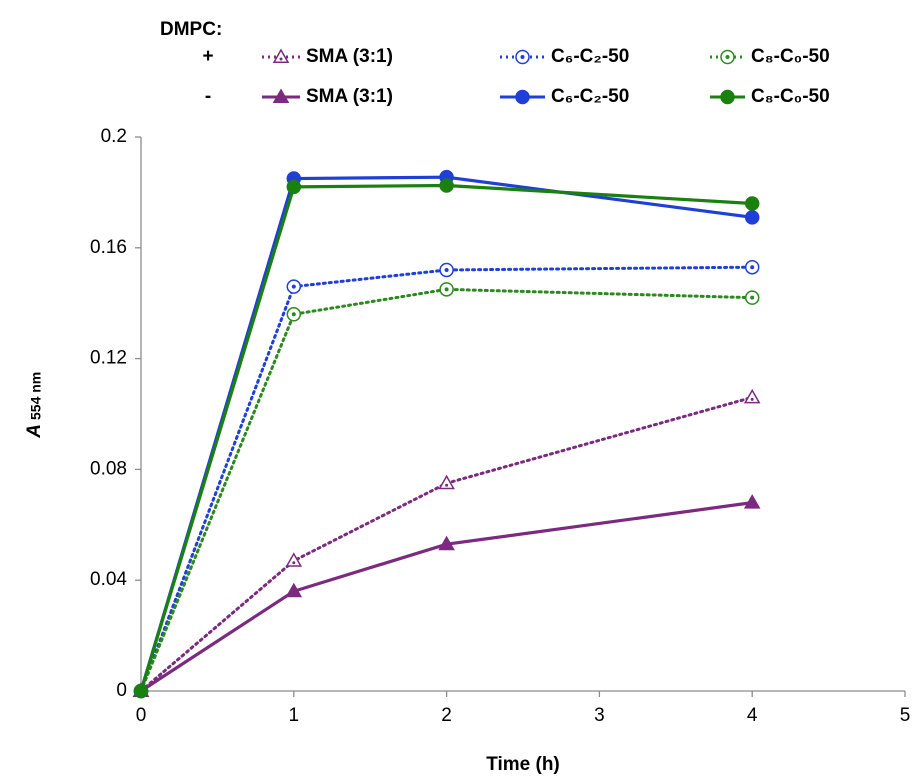 Image resolution: width=917 pixels, height=778 pixels. I want to click on x-tick-label: 1, so click(294, 715).